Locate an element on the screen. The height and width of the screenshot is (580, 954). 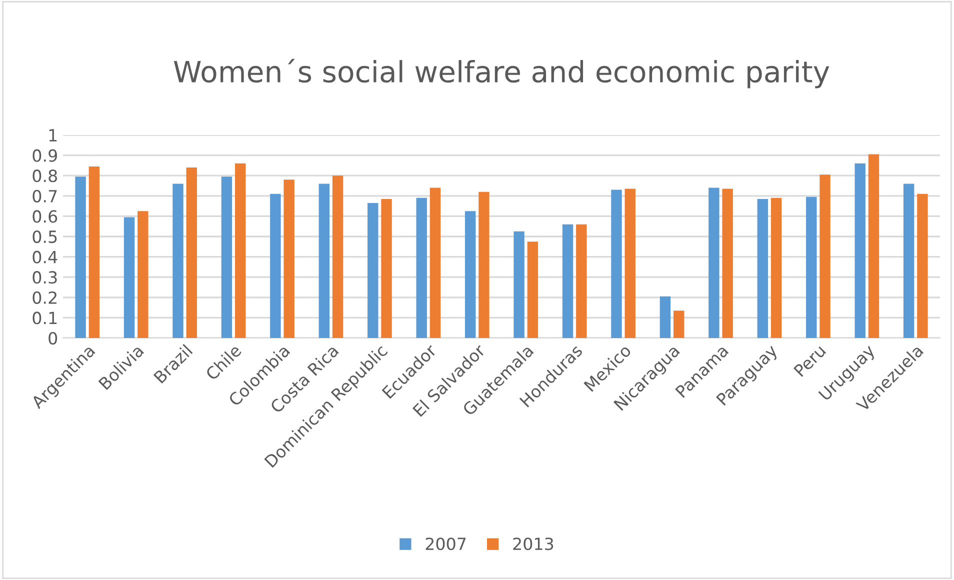
legend-label: 2007 is located at coordinates (446, 544).